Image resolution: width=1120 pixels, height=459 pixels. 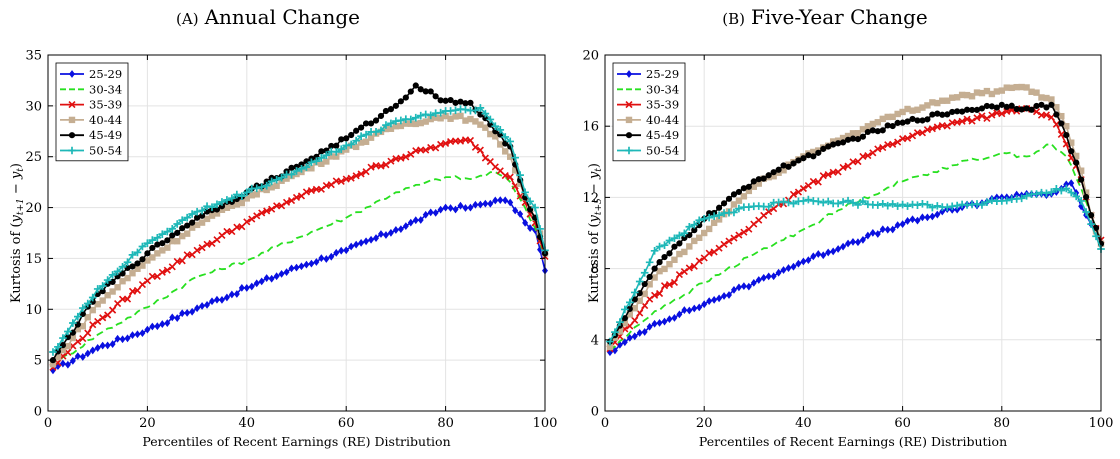 I want to click on y-label-part: y, so click(x=16, y=218).